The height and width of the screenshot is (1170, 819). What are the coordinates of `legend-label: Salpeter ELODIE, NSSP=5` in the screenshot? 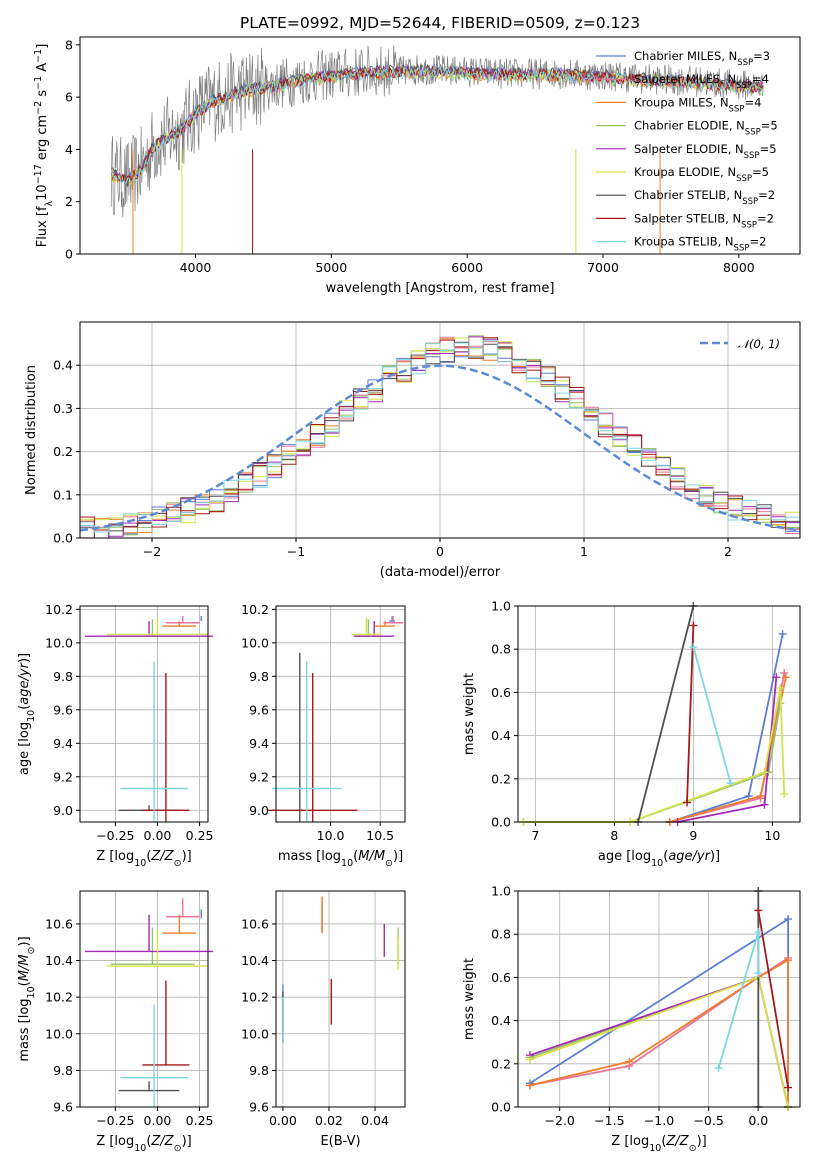 It's located at (705, 151).